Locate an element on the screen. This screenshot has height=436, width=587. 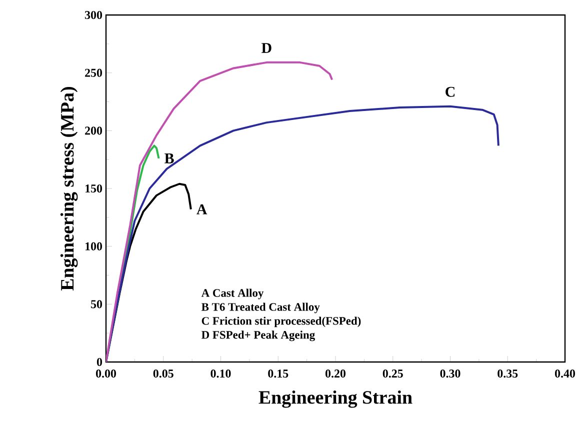
x-axis-title: Engineering Strain is located at coordinates (335, 399).